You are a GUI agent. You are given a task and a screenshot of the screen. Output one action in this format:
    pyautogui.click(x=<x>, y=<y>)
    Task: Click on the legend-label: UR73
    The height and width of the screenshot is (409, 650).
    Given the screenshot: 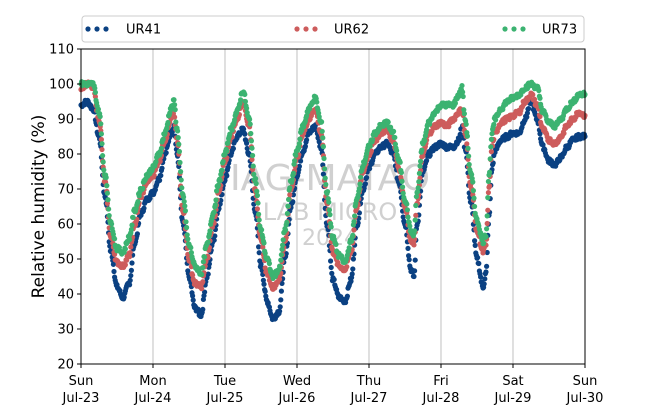 What is the action you would take?
    pyautogui.click(x=559, y=30)
    